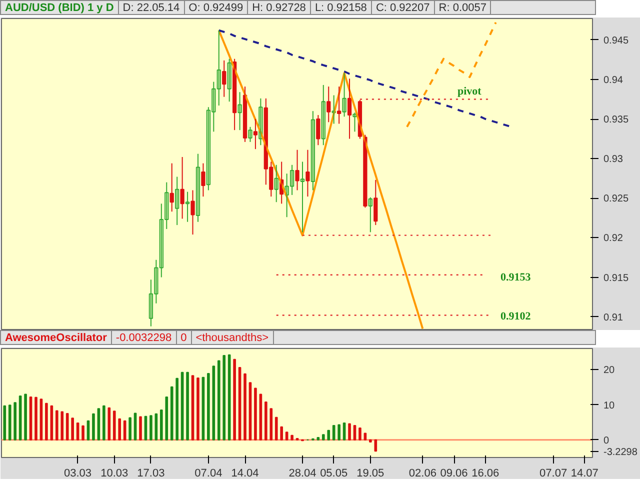 This screenshot has width=640, height=480. What do you see at coordinates (614, 318) in the screenshot?
I see `y-tick-label: 0.91` at bounding box center [614, 318].